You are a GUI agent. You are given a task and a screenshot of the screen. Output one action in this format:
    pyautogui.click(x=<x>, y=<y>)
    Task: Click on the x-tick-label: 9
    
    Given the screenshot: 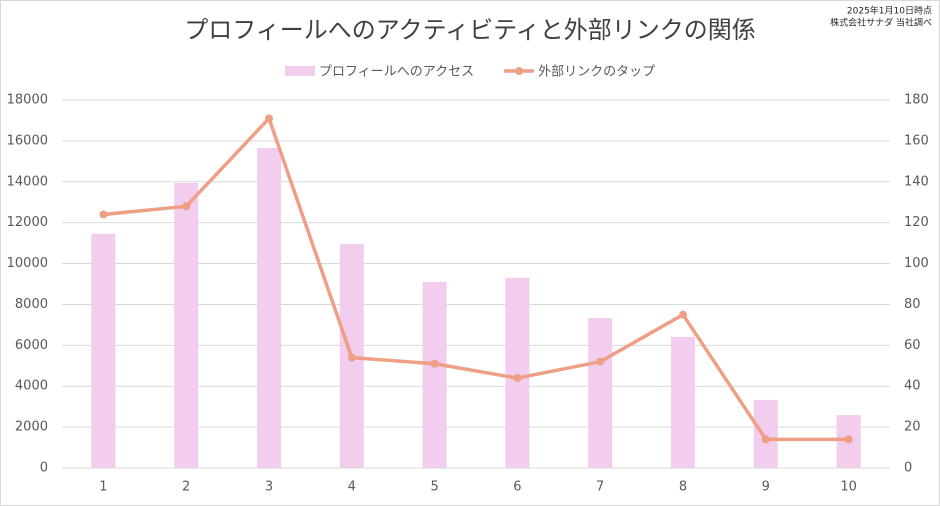 What is the action you would take?
    pyautogui.click(x=766, y=487)
    